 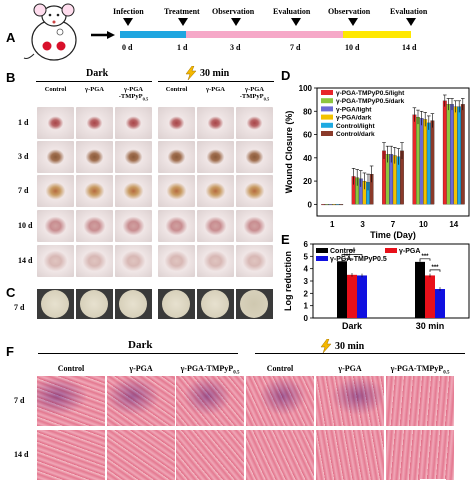 What do you see at coordinates (370, 101) in the screenshot?
I see `chart-d-legend-label: γ-PGA-TMPyP0.5/dark` at bounding box center [370, 101].